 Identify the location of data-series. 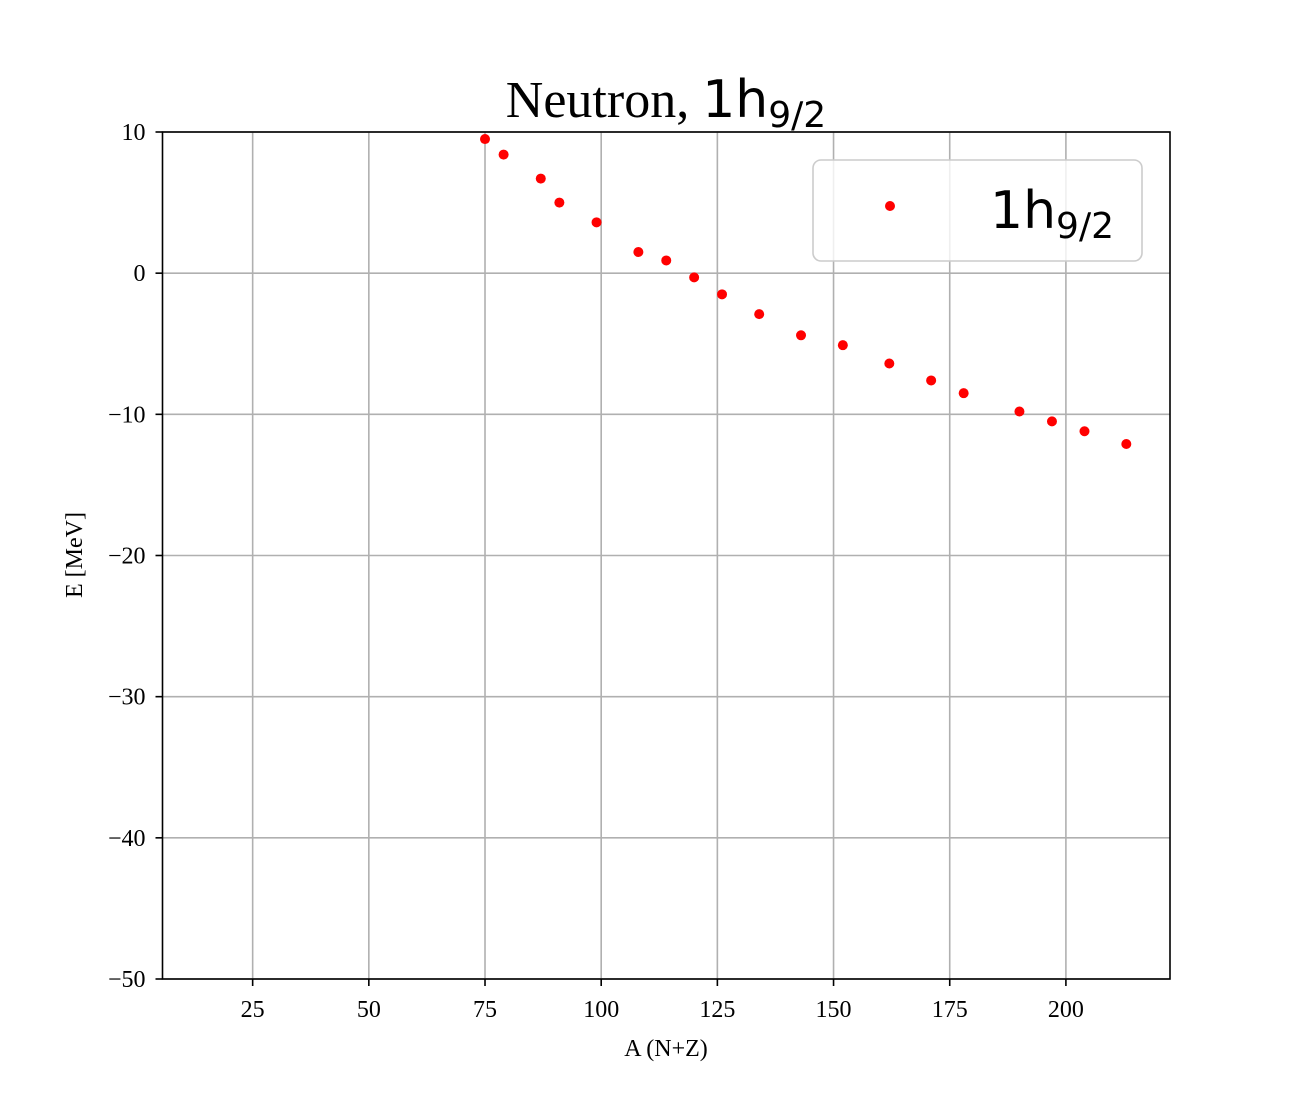
(806, 291).